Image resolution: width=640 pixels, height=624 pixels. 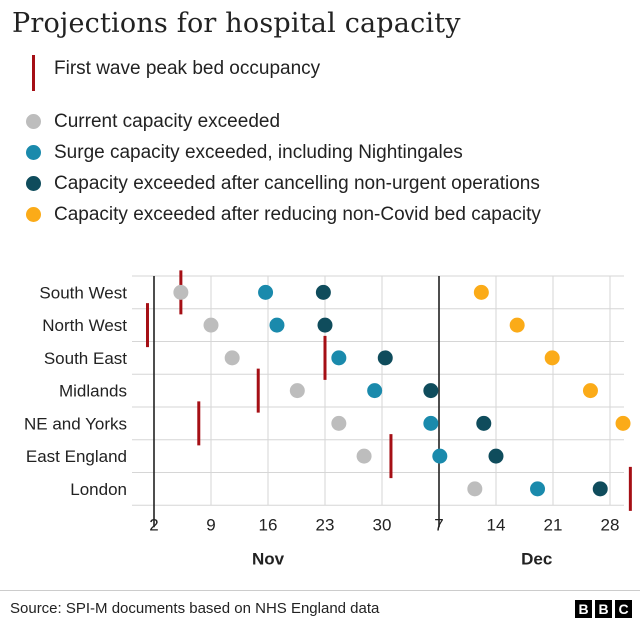 What do you see at coordinates (33, 214) in the screenshot?
I see `reducing-beds-dot` at bounding box center [33, 214].